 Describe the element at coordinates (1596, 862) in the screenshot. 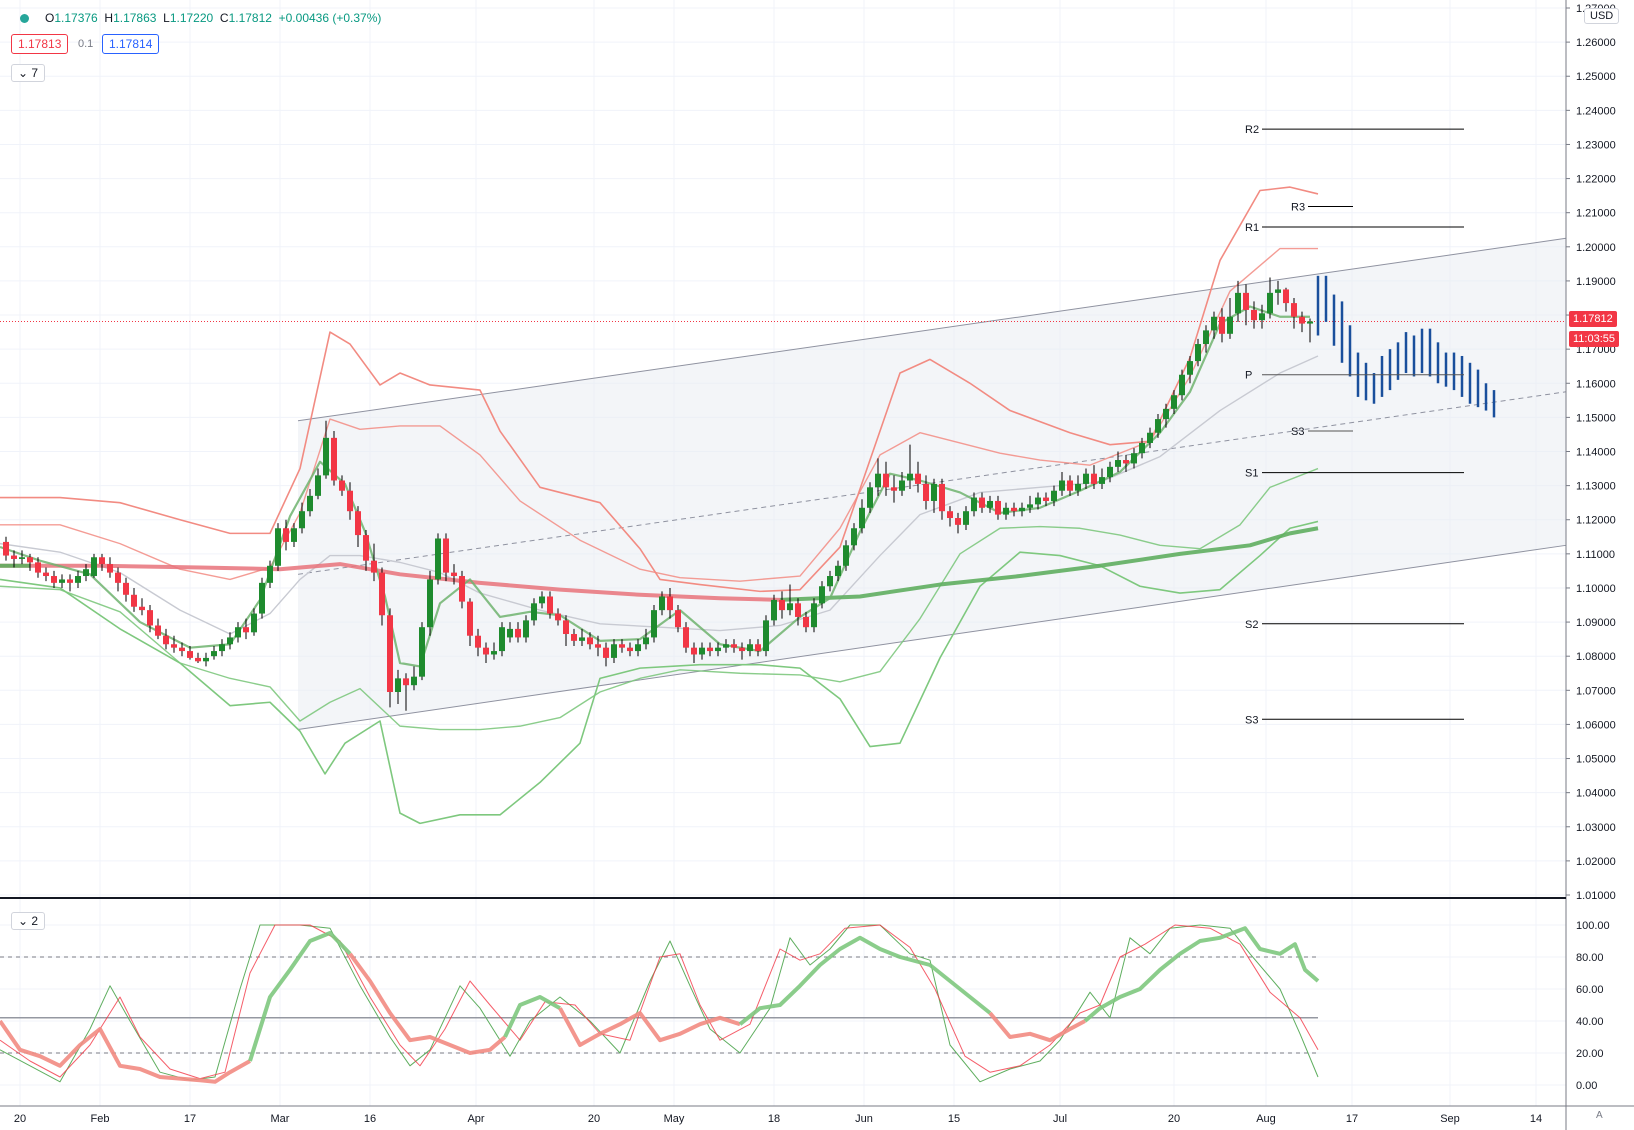

I see `price-tick-label: 1.02000` at that location.